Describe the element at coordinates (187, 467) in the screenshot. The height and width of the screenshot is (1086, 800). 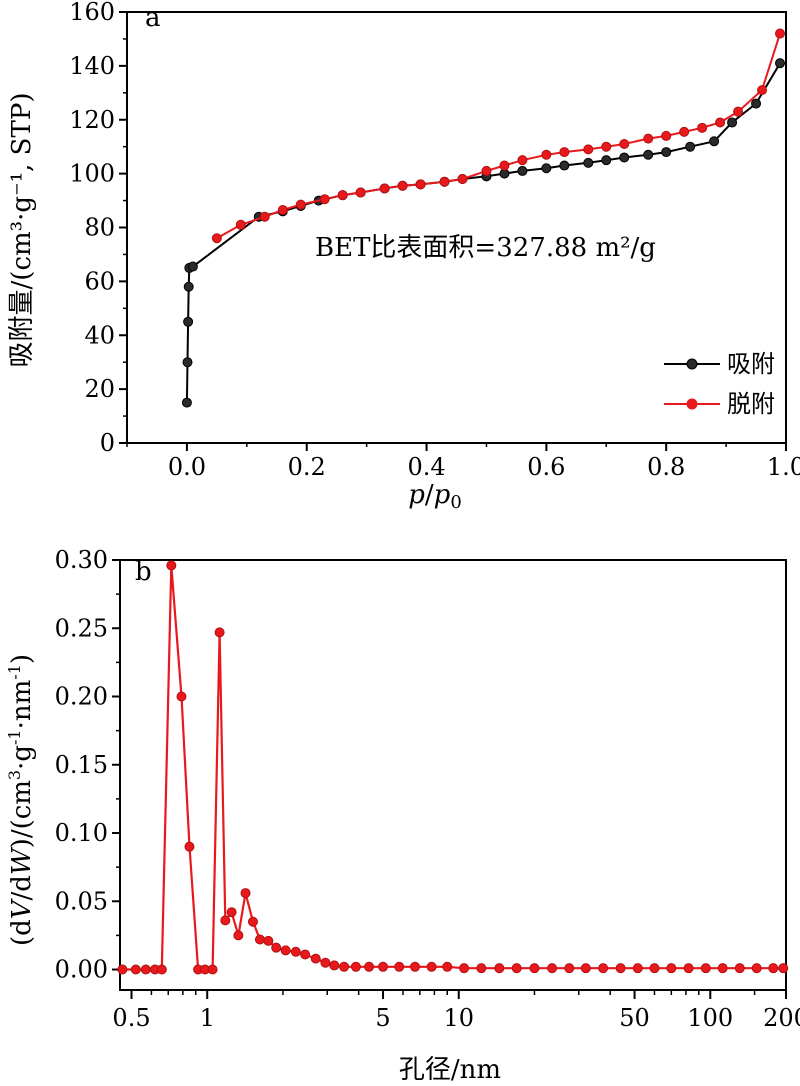
I see `x-tick-label: 0.0` at that location.